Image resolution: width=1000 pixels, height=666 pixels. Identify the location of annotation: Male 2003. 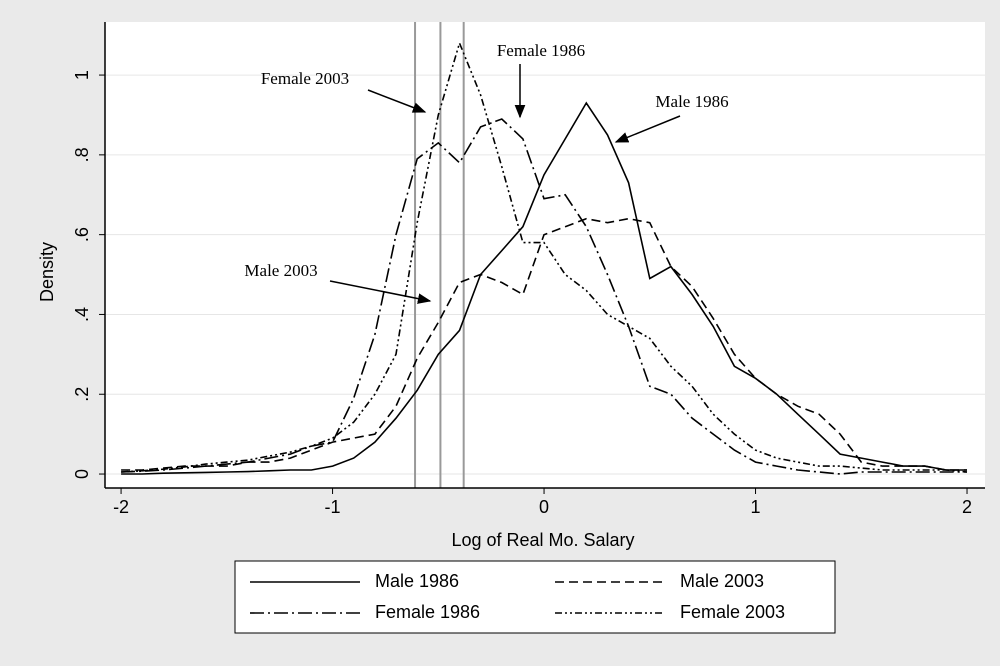
(280, 270).